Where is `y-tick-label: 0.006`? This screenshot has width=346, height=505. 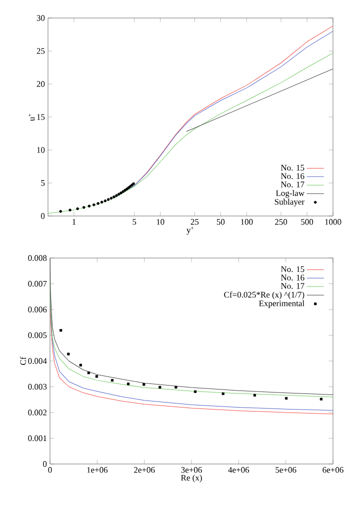
y-tick-label: 0.006 is located at coordinates (37, 309).